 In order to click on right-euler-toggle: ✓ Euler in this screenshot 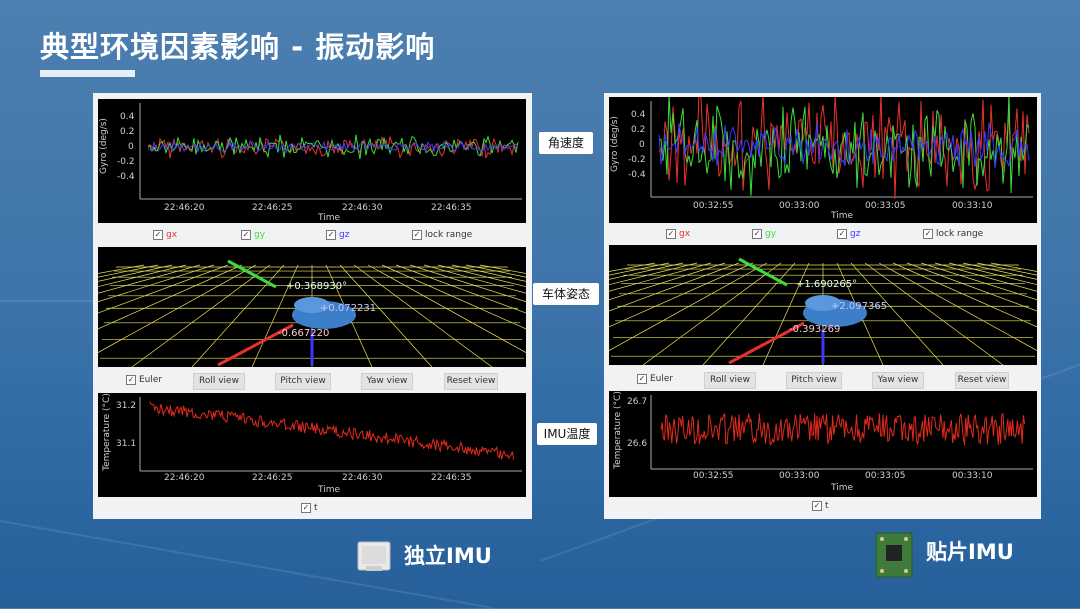, I will do `click(655, 379)`.